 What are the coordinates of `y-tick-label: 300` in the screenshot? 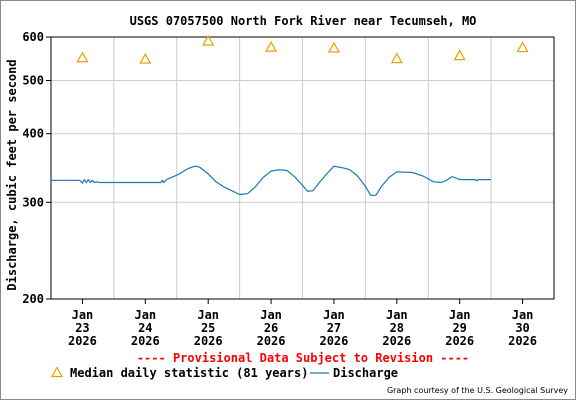 It's located at (33, 202).